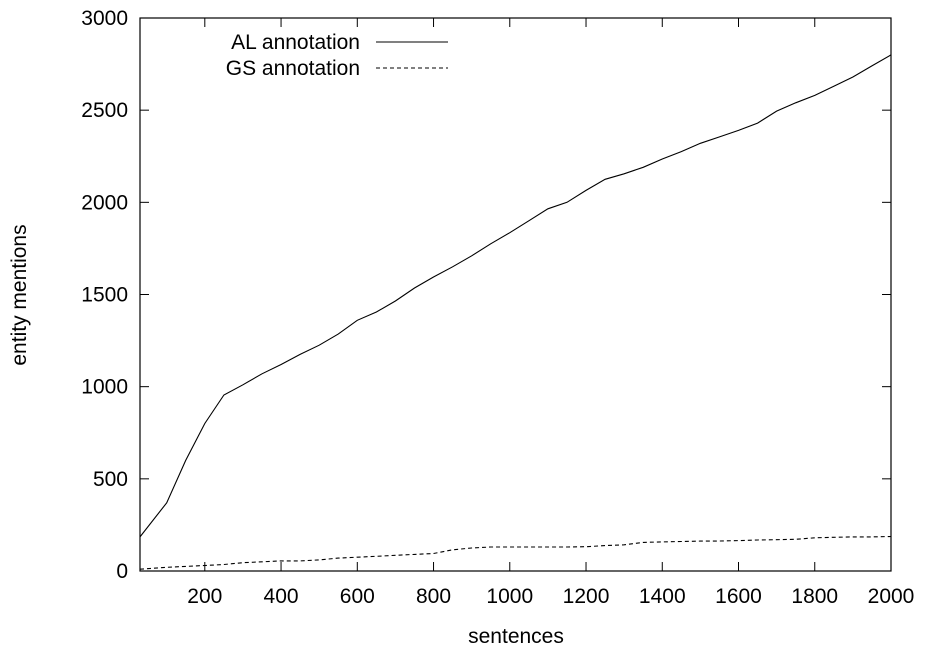  Describe the element at coordinates (662, 596) in the screenshot. I see `x-tick-label: 1400` at that location.